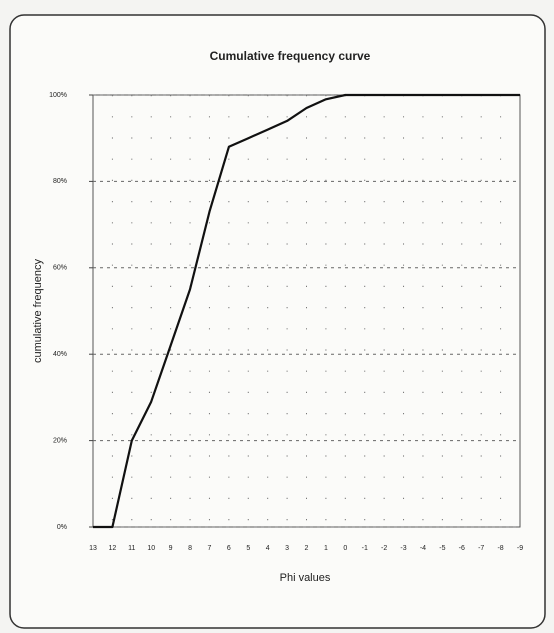 The image size is (554, 633). I want to click on x-tick-label: 2, so click(307, 548).